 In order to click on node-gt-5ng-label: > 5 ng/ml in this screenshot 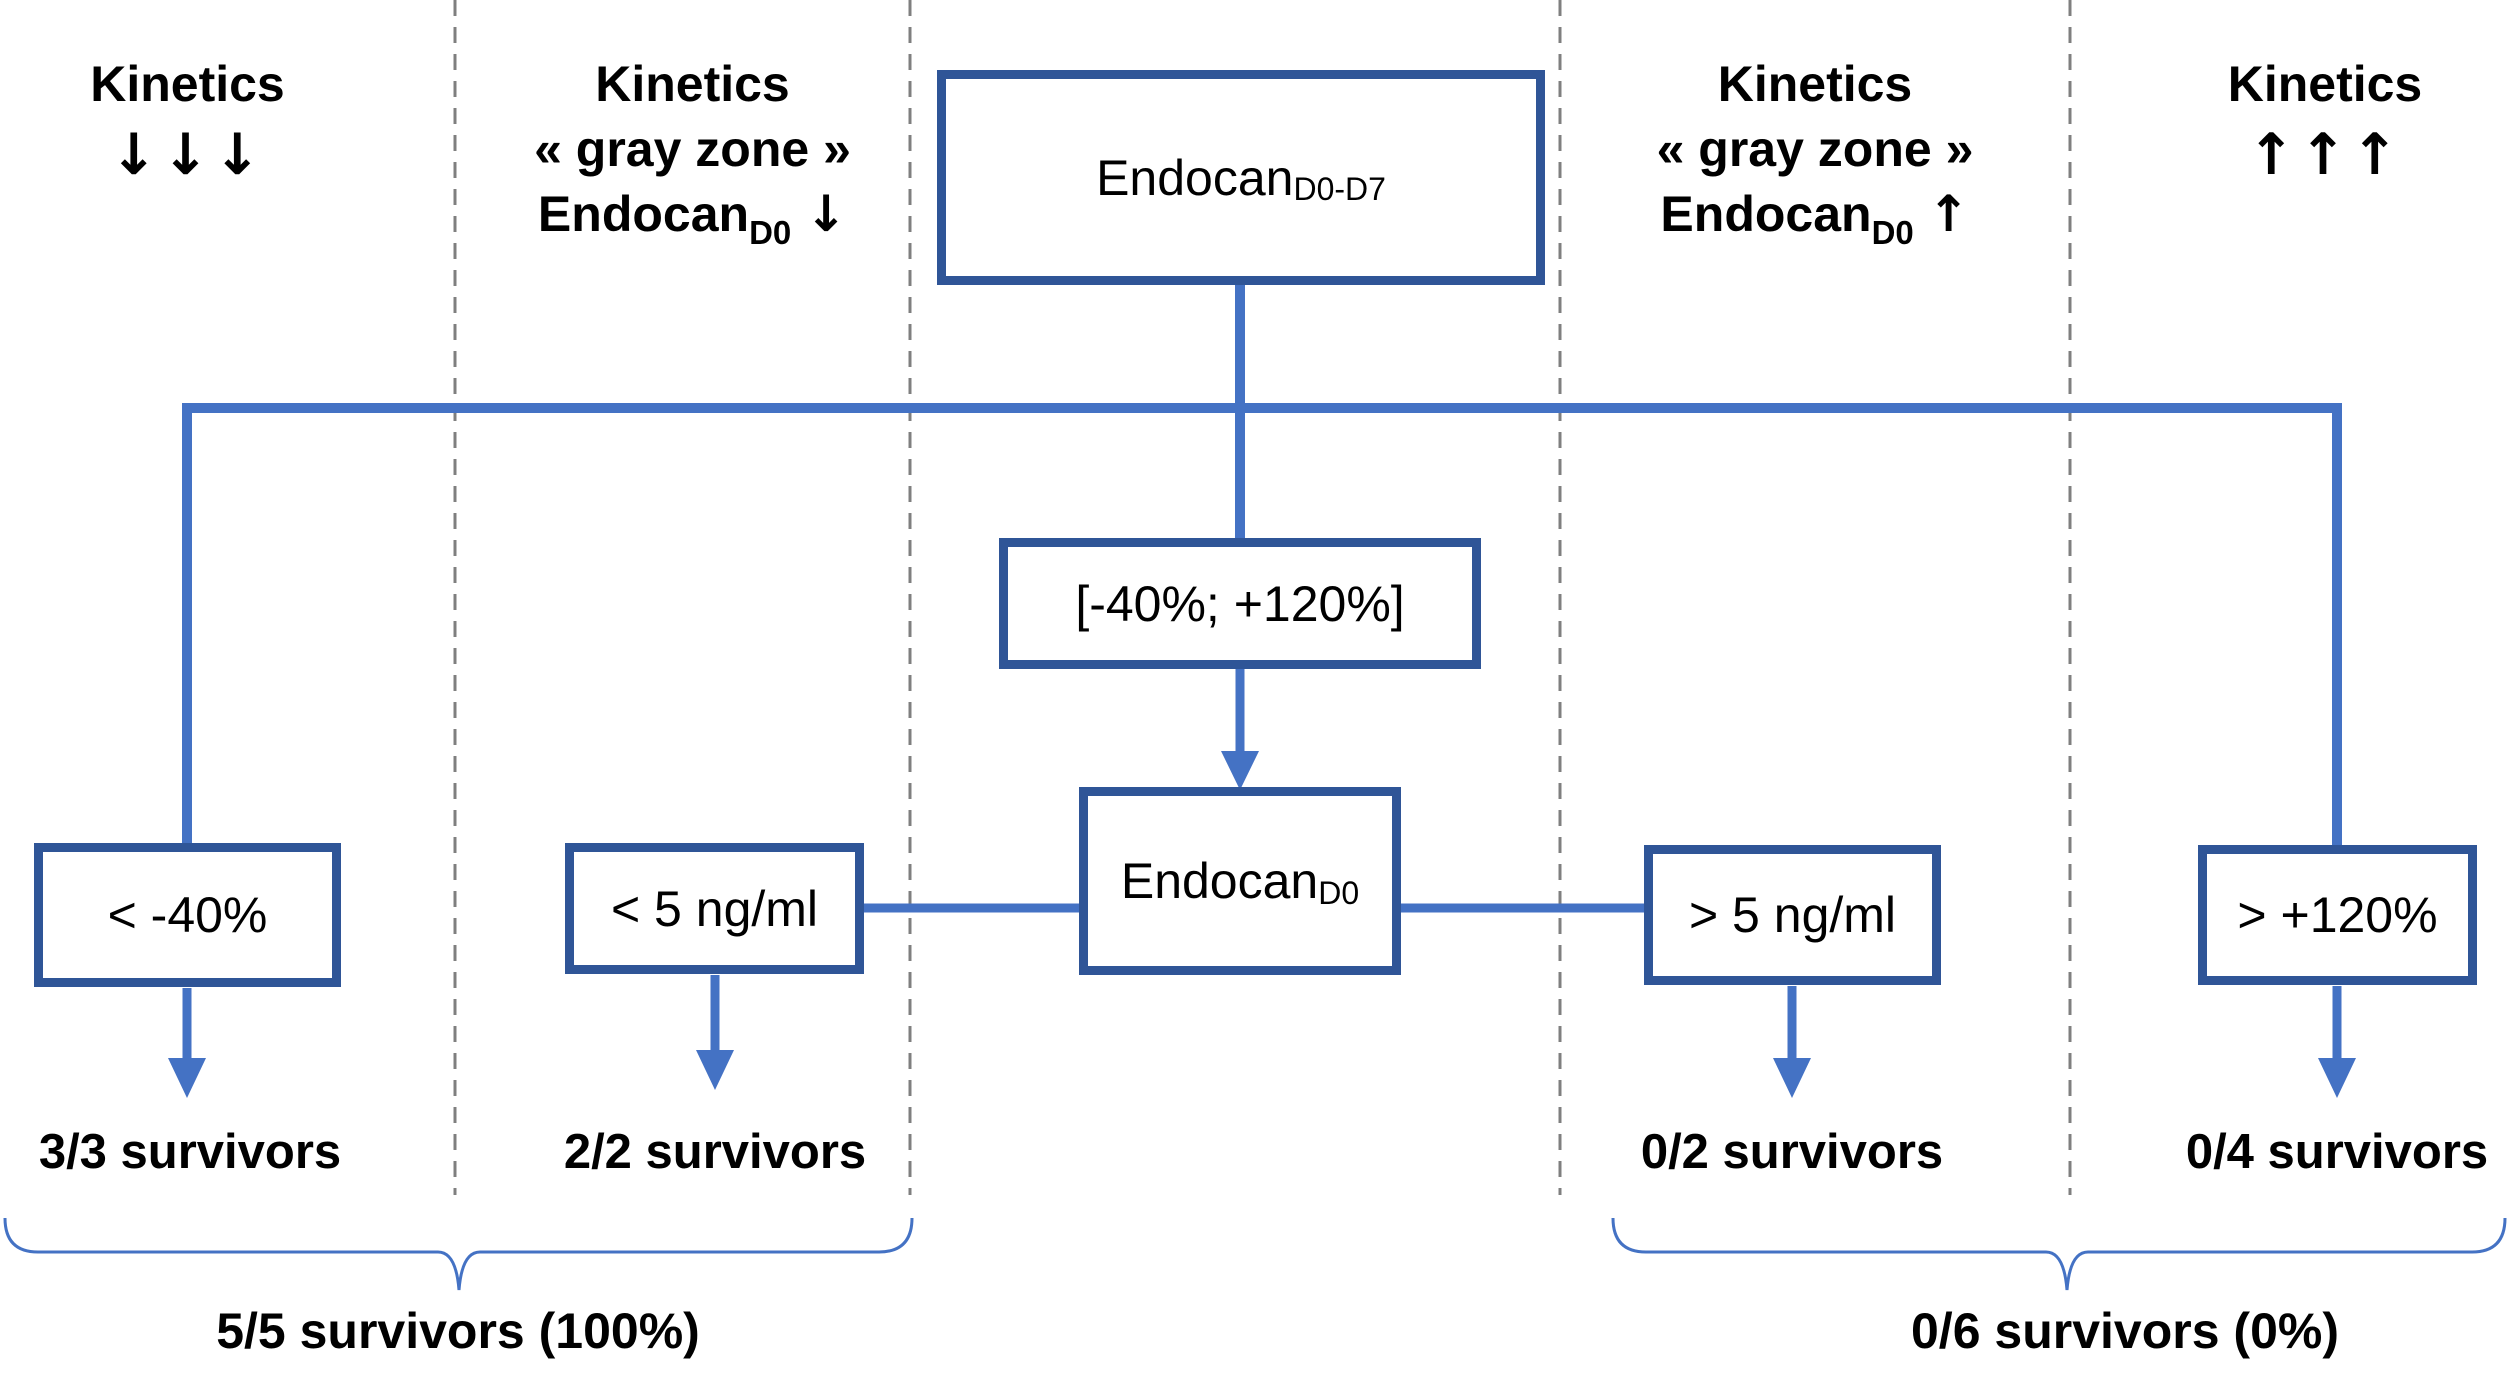, I will do `click(1792, 915)`.